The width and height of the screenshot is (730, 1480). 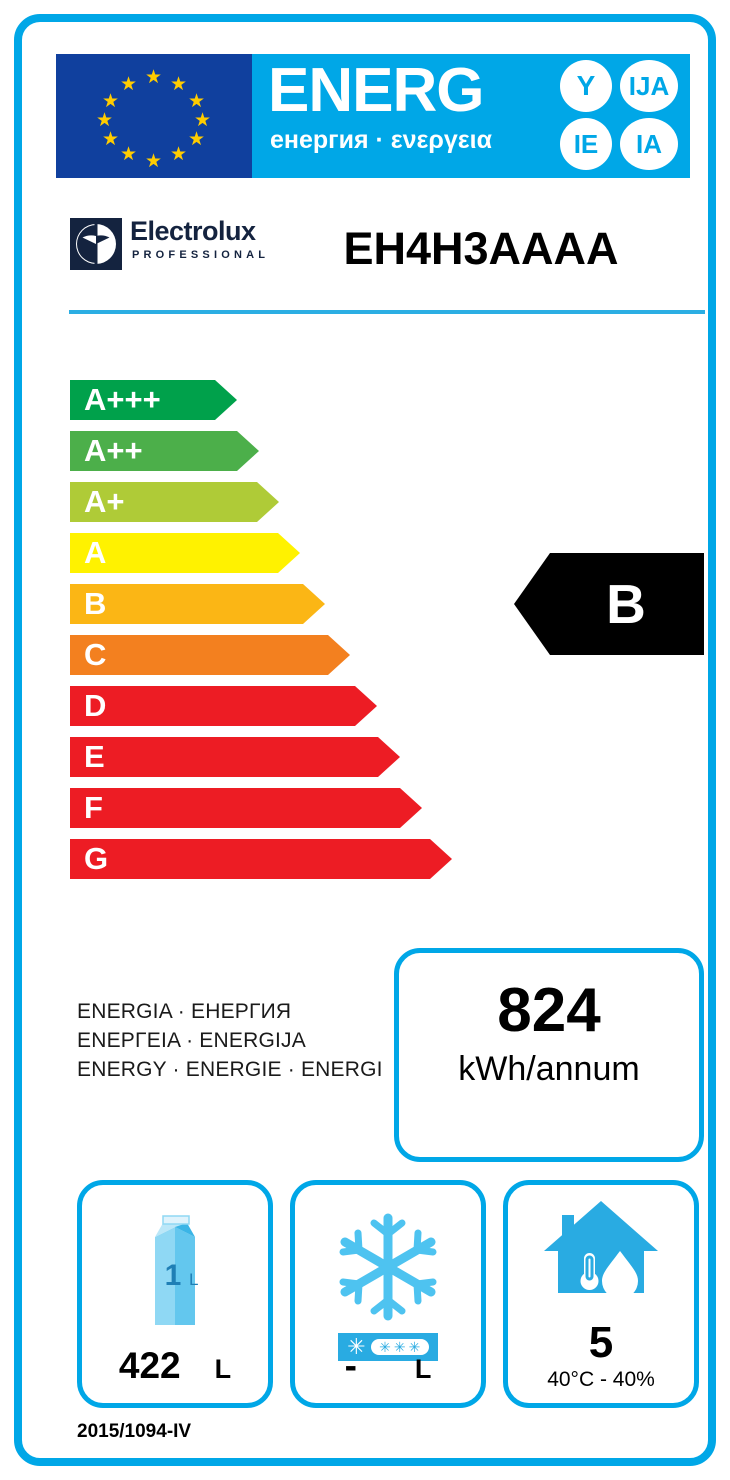 I want to click on energy-class-bar: E, so click(x=235, y=757).